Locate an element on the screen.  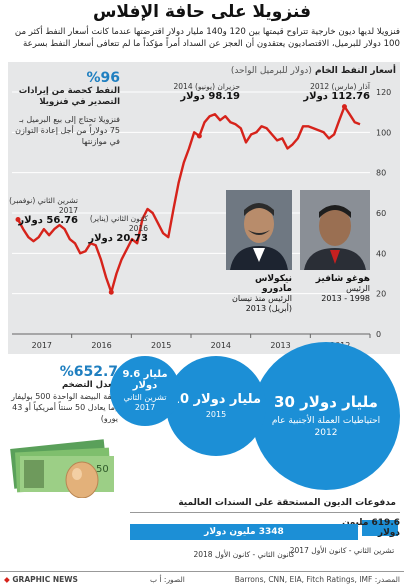
debt-period-2018: كانون الثاني - كانون الأول 2018 is located at coordinates (244, 554).